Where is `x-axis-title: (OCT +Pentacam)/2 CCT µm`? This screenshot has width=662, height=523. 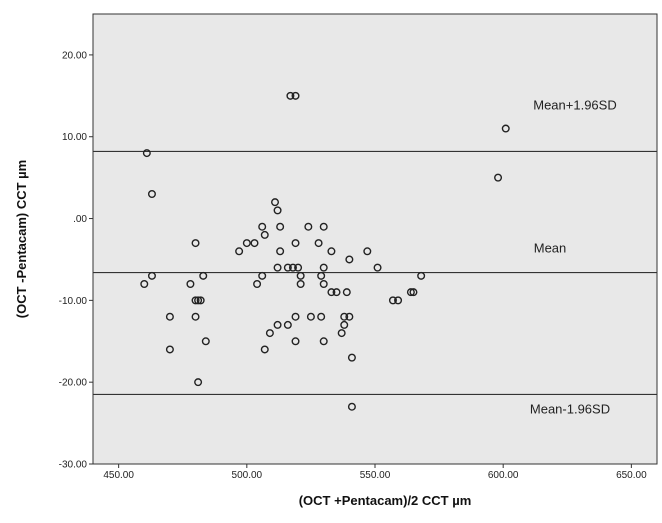
x-axis-title: (OCT +Pentacam)/2 CCT µm is located at coordinates (385, 500).